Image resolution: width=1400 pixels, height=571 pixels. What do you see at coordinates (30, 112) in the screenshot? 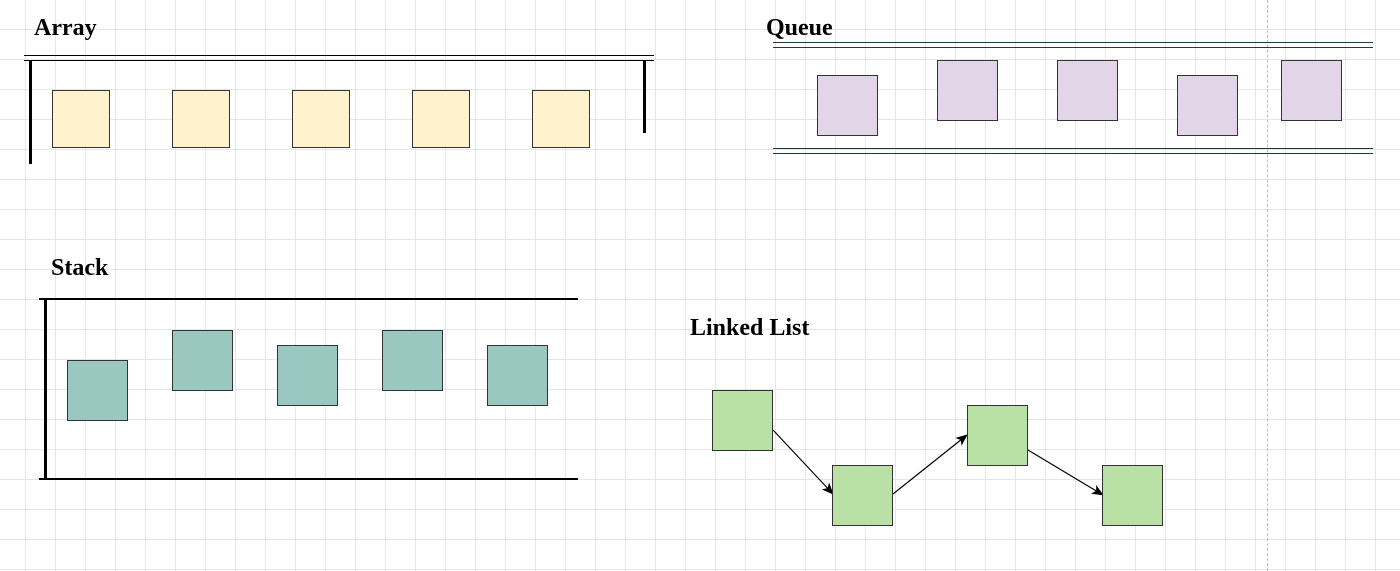
I see `array-left-wall` at bounding box center [30, 112].